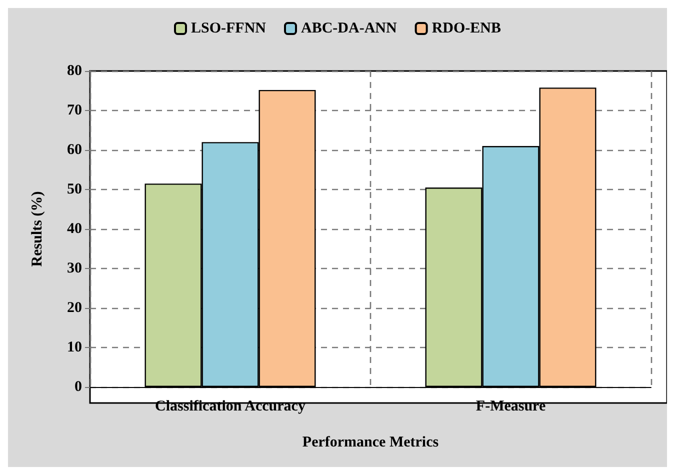  Describe the element at coordinates (74, 229) in the screenshot. I see `y-tick-label: 40` at that location.